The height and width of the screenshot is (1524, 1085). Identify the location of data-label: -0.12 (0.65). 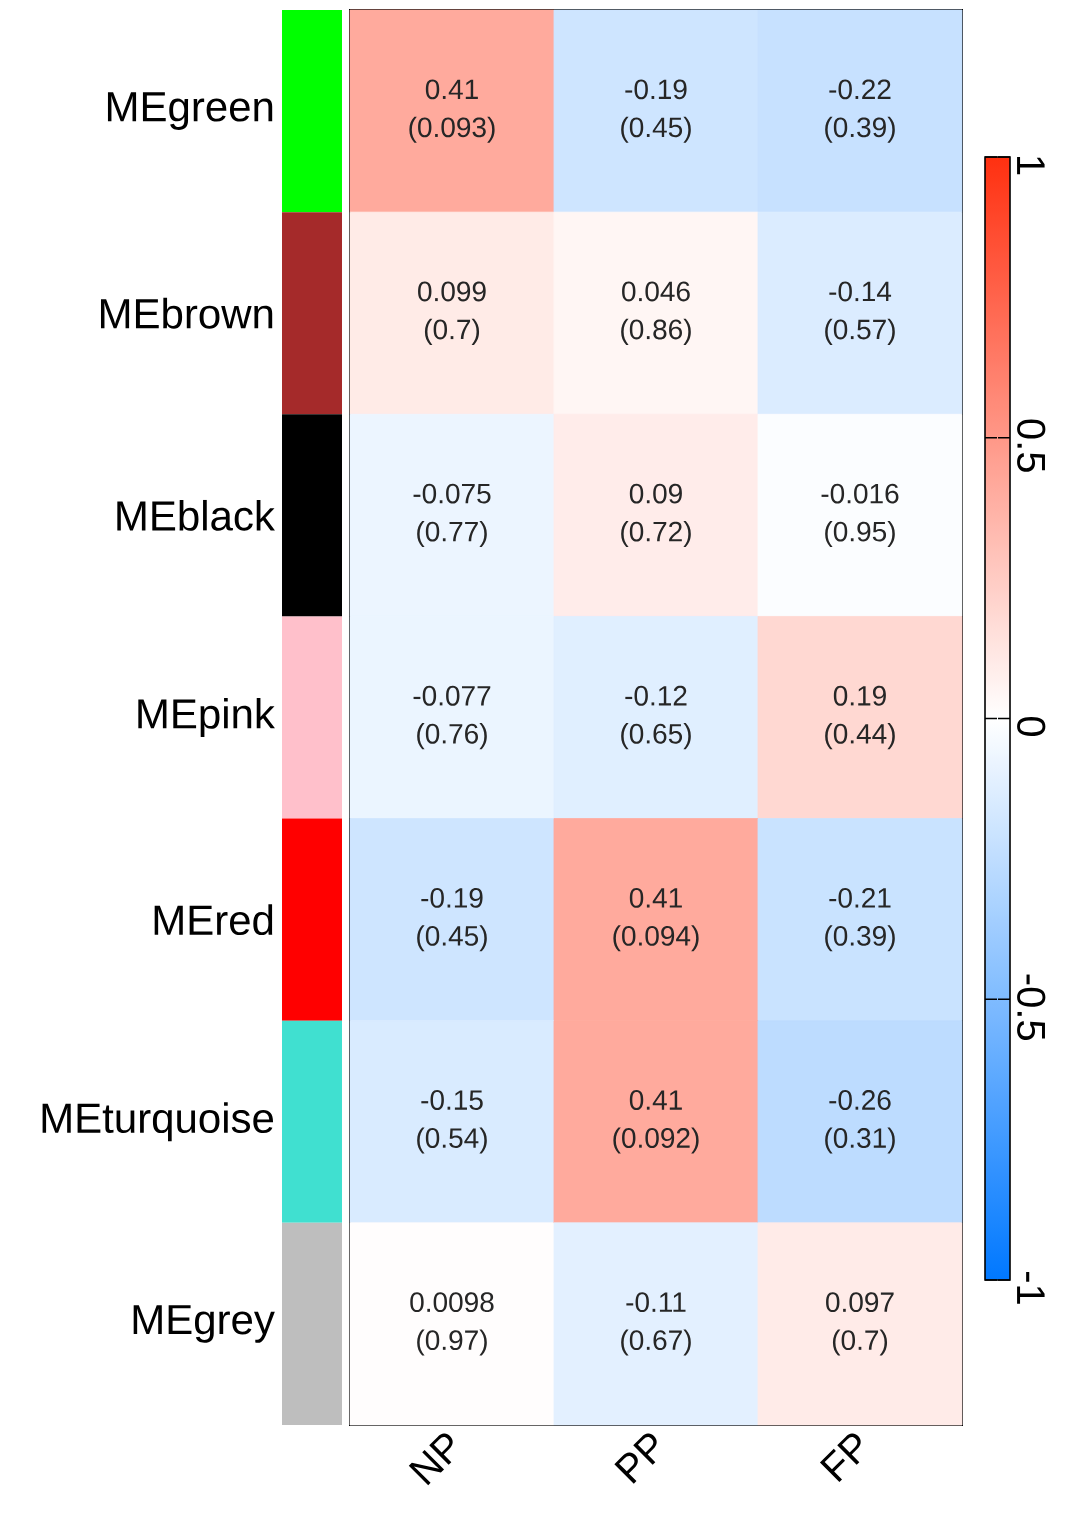
(656, 717).